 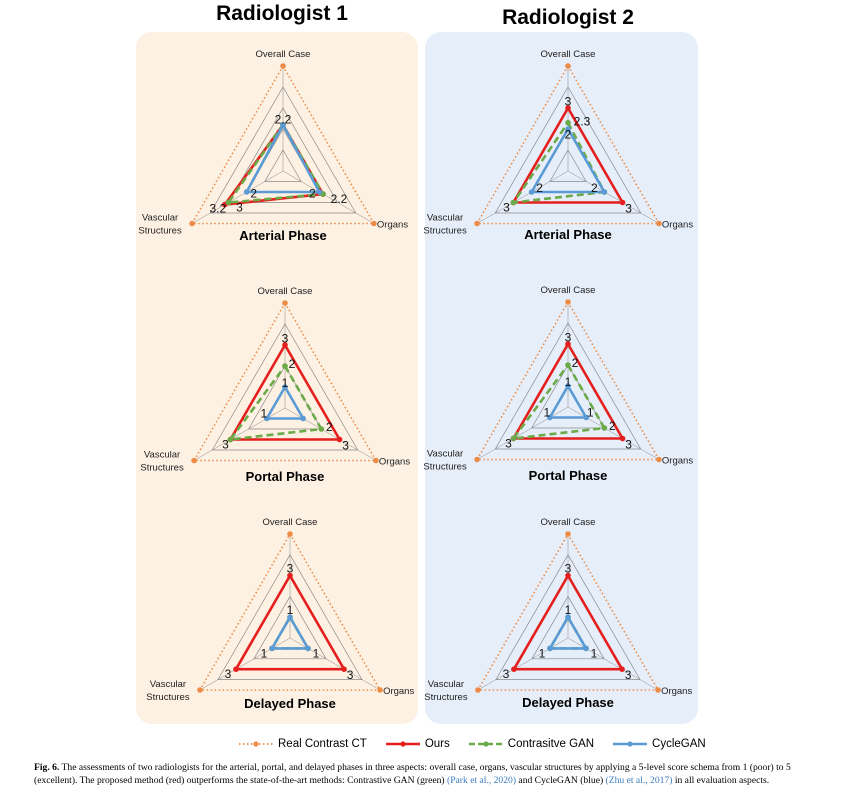 What do you see at coordinates (590, 413) in the screenshot?
I see `value-label-3: 1` at bounding box center [590, 413].